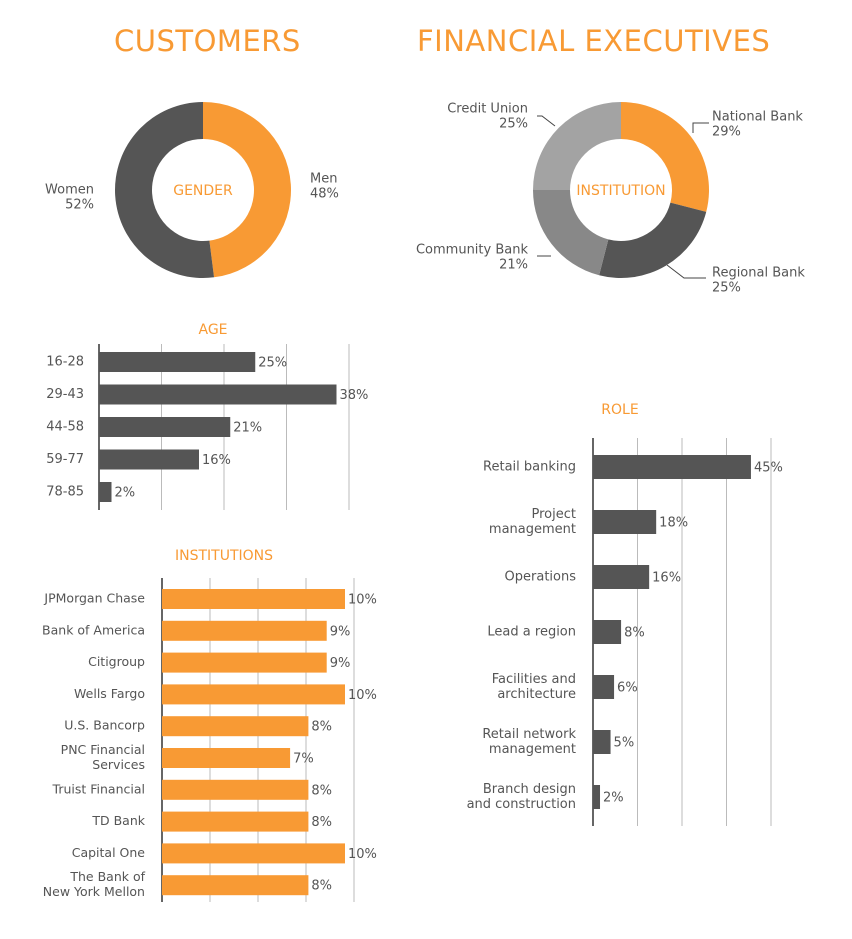  I want to click on institution-slice-label: Community Bank, so click(472, 250).